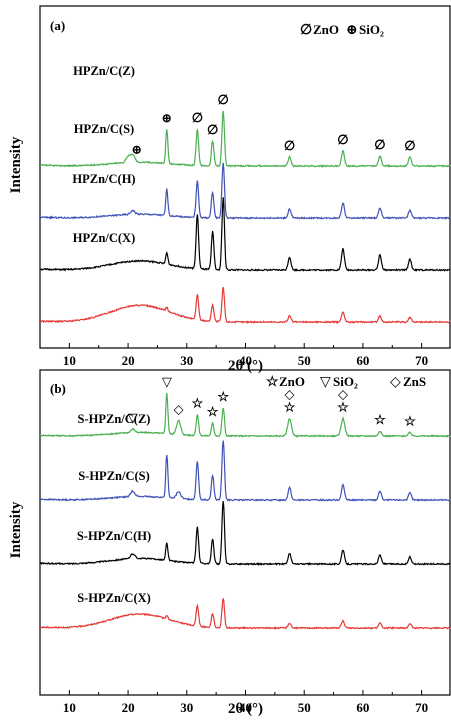 Image resolution: width=451 pixels, height=720 pixels. What do you see at coordinates (104, 238) in the screenshot?
I see `series-label: HPZn/C(X)` at bounding box center [104, 238].